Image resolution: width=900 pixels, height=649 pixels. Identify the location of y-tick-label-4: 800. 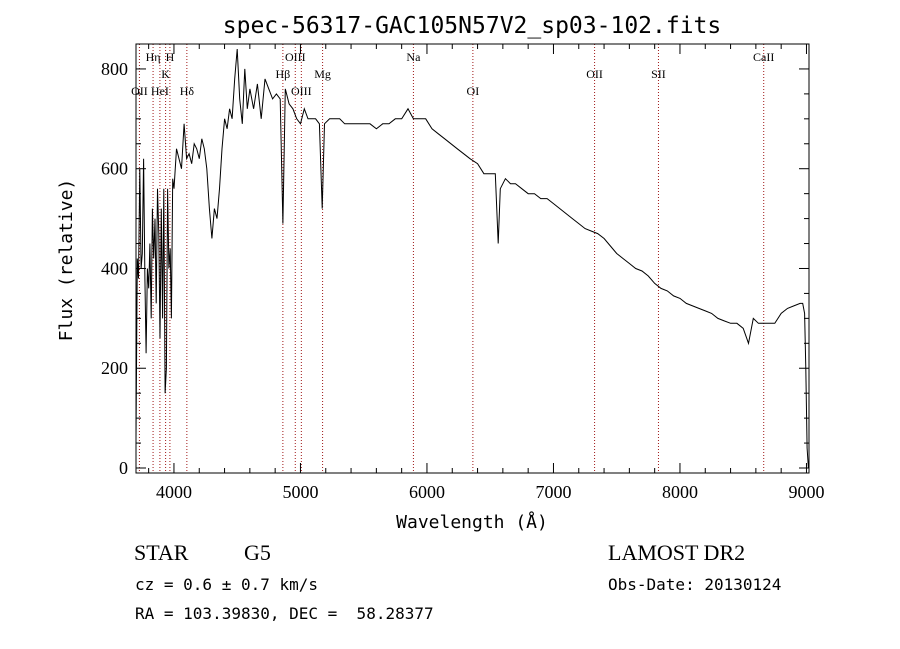
(114, 69).